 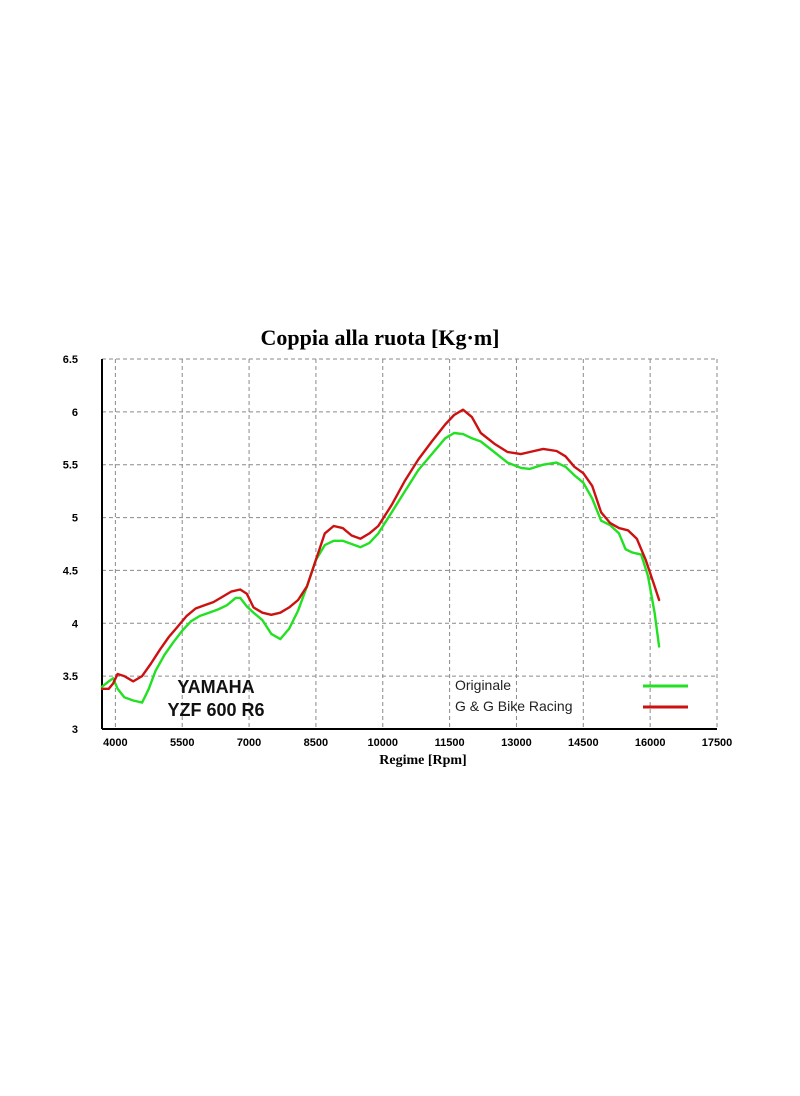 What do you see at coordinates (70, 466) in the screenshot?
I see `y-tick-label: 5.5` at bounding box center [70, 466].